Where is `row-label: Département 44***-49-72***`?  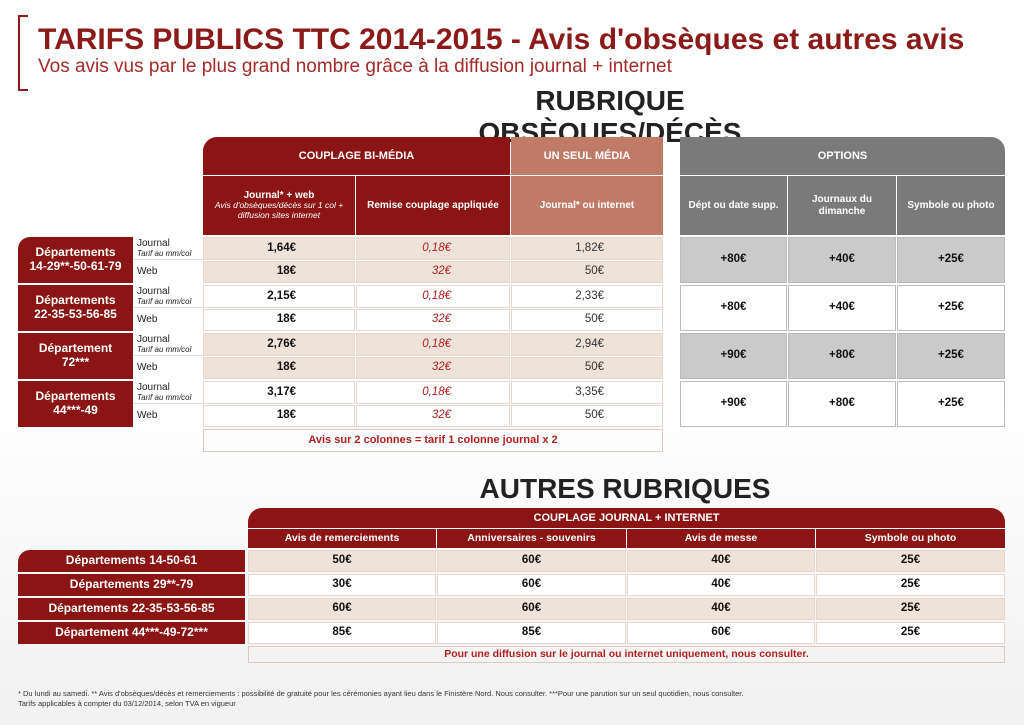
row-label: Département 44***-49-72*** is located at coordinates (131, 633).